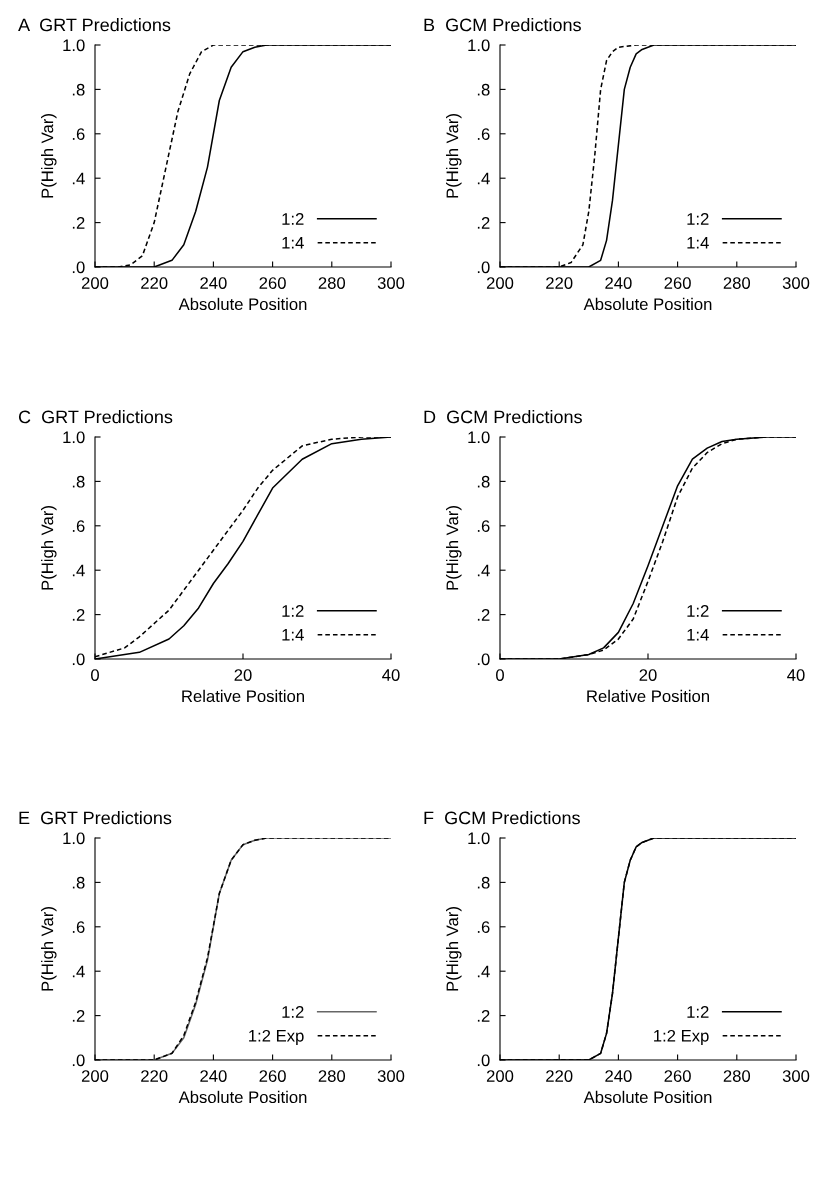  What do you see at coordinates (502, 818) in the screenshot?
I see `chart-title: F GCM Predictions` at bounding box center [502, 818].